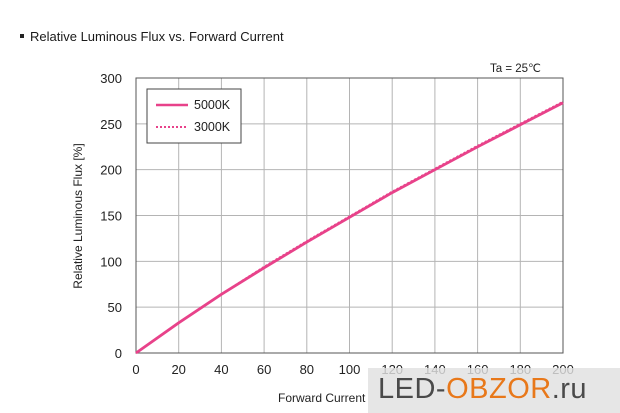 This screenshot has height=413, width=620. Describe the element at coordinates (118, 353) in the screenshot. I see `y-tick-label: 0` at that location.